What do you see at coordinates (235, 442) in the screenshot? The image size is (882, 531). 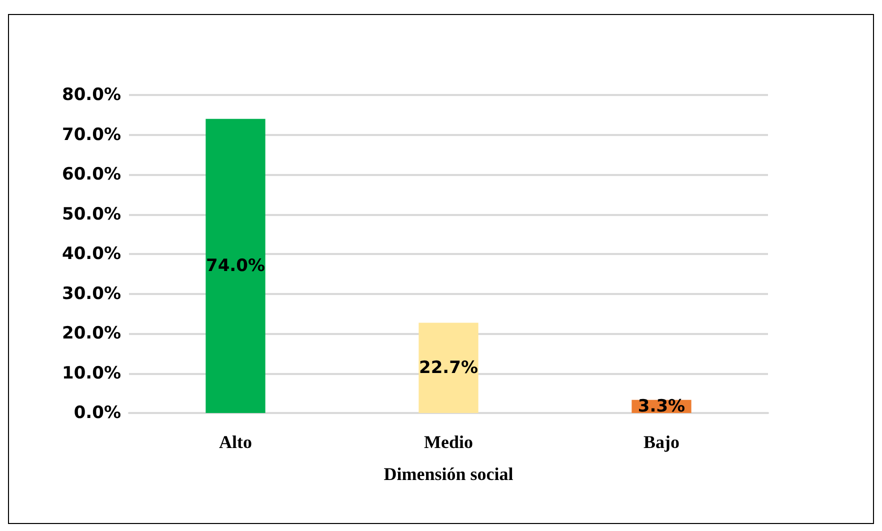 I see `x-tick-label: Alto` at bounding box center [235, 442].